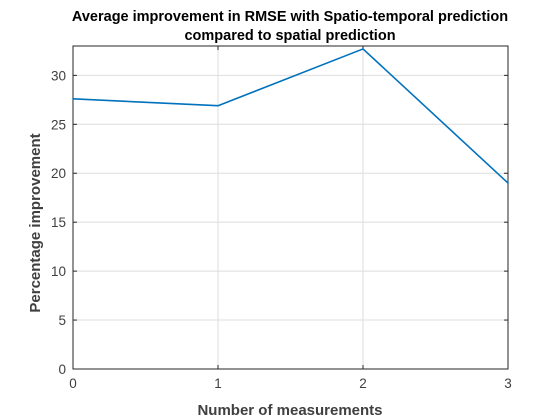  What do you see at coordinates (58, 222) in the screenshot?
I see `y-tick-label: 15` at bounding box center [58, 222].